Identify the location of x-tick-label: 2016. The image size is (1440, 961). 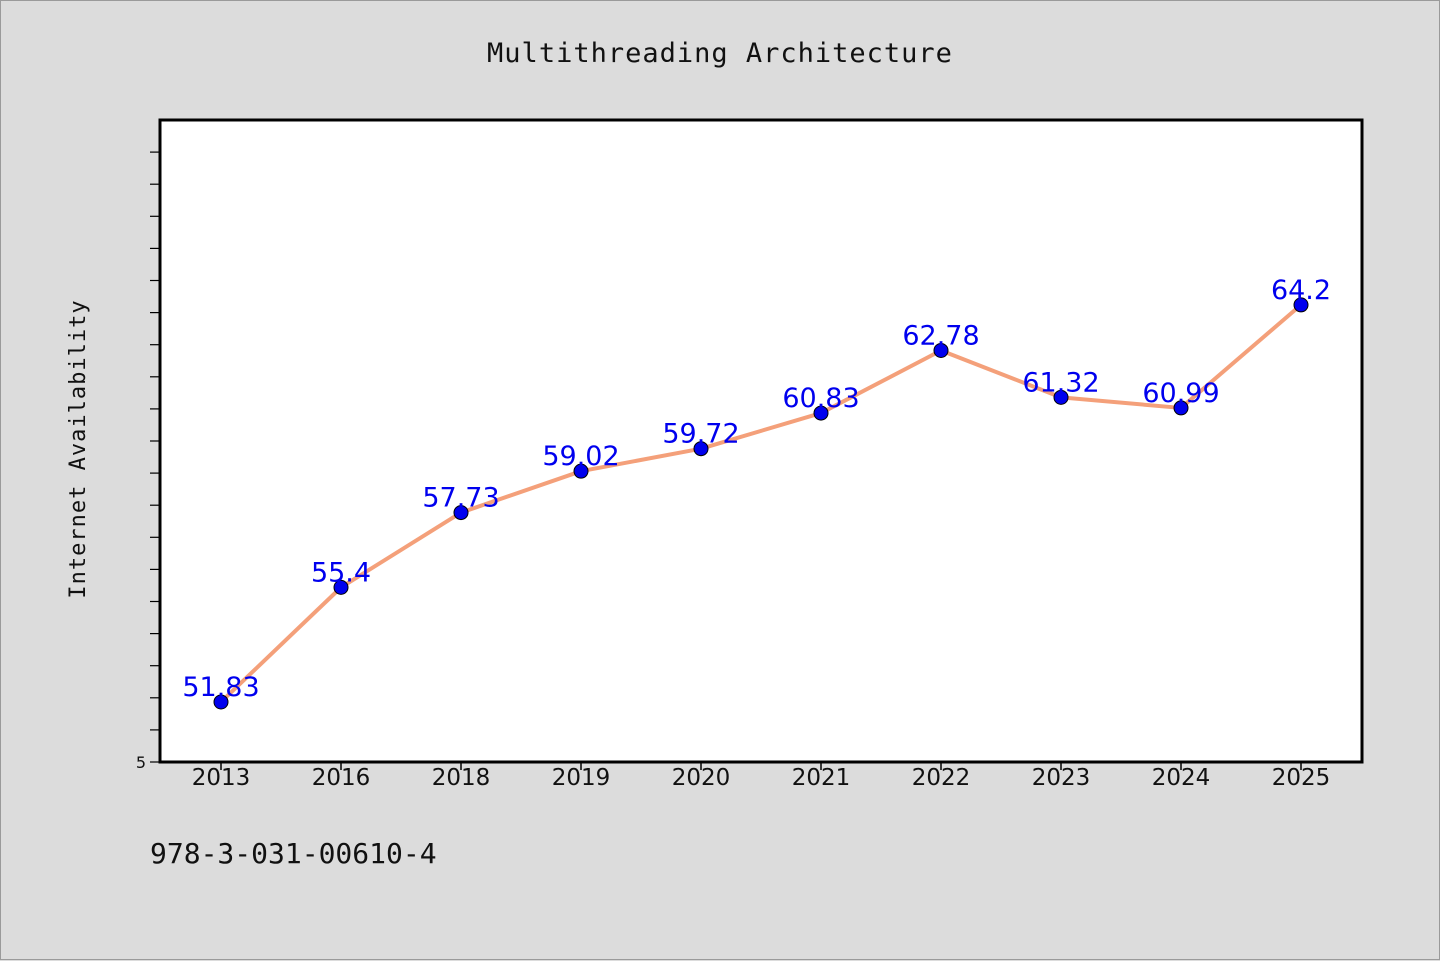
(341, 778).